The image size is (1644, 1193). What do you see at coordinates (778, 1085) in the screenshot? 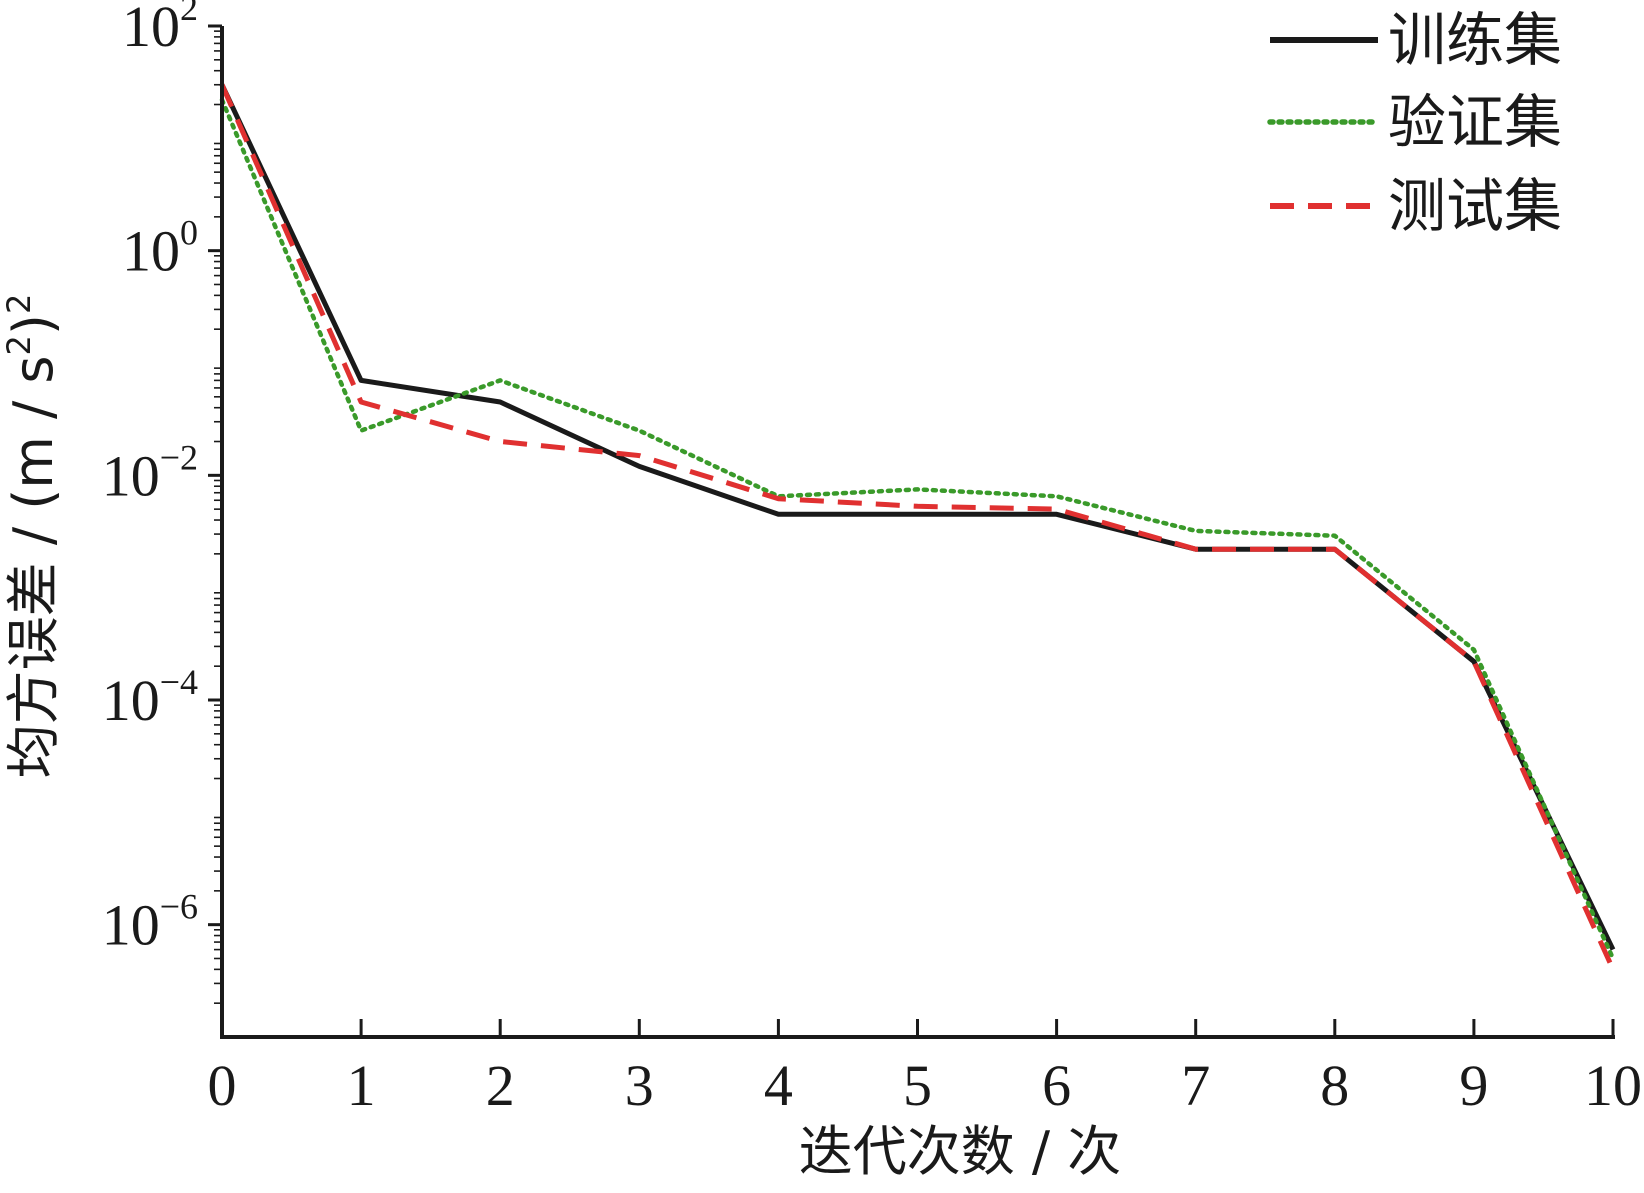
I see `x-tick-label: 4` at bounding box center [778, 1085].